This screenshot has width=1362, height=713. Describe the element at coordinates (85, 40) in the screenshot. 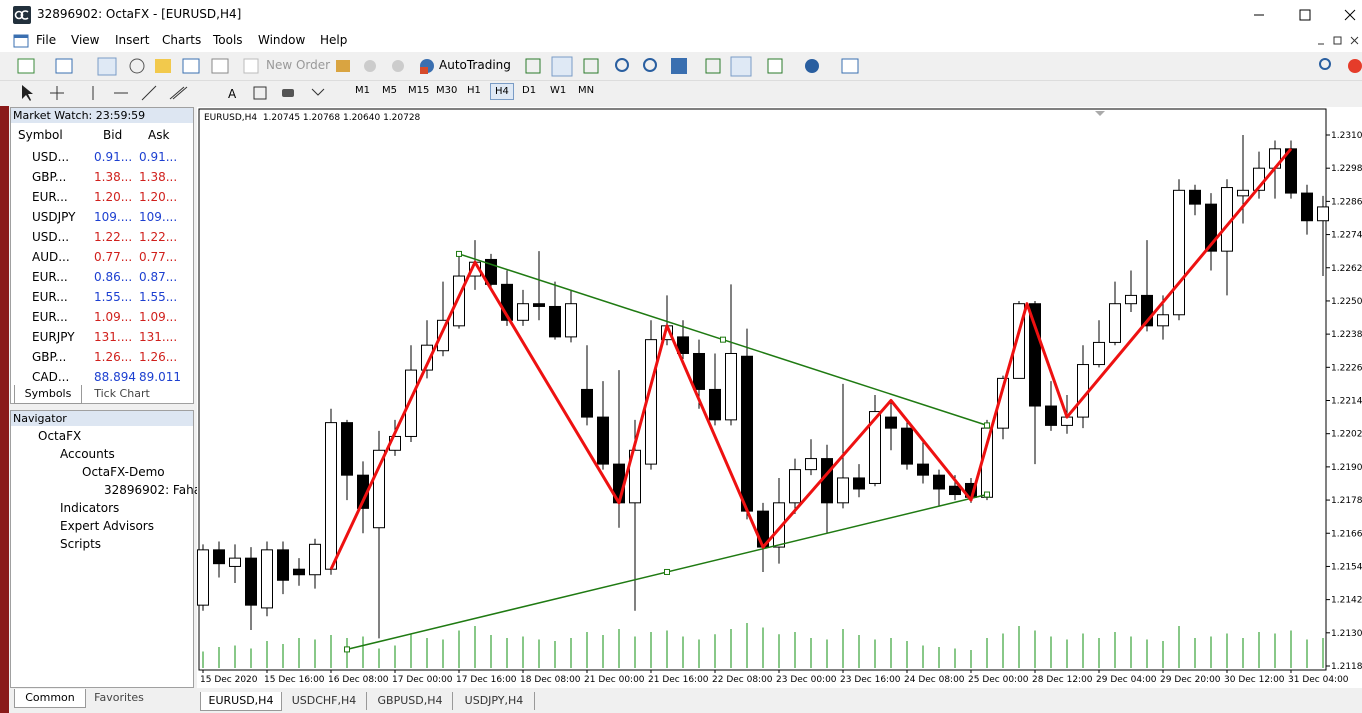

I see `menu-item: View` at that location.